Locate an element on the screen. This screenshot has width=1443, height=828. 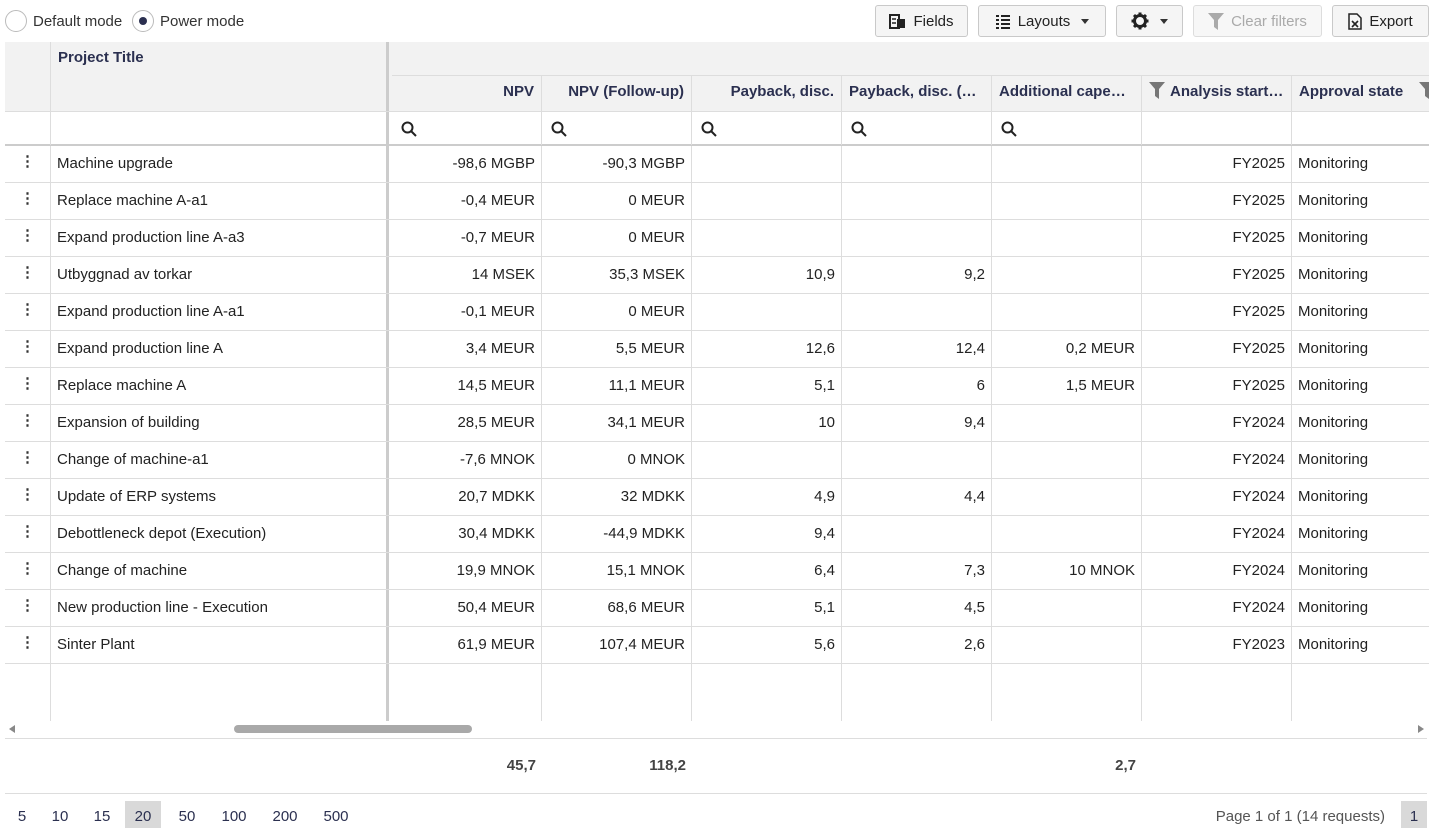
page-size-500: 500 is located at coordinates (336, 816).